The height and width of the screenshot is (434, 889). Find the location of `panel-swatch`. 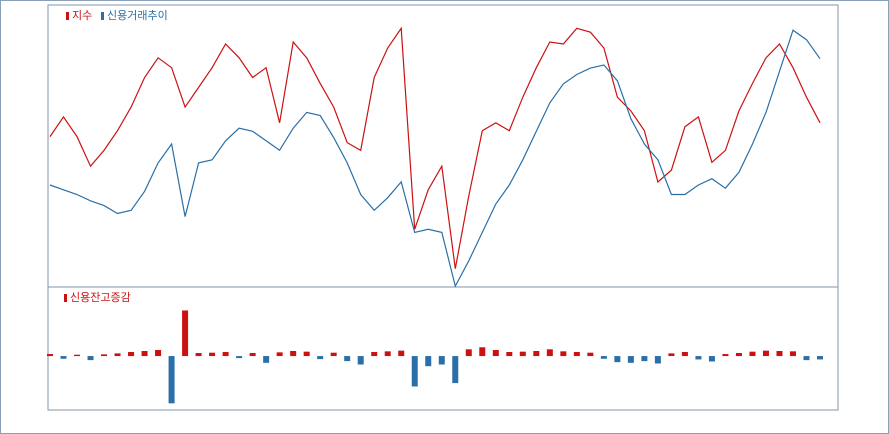

panel-swatch is located at coordinates (65, 298).